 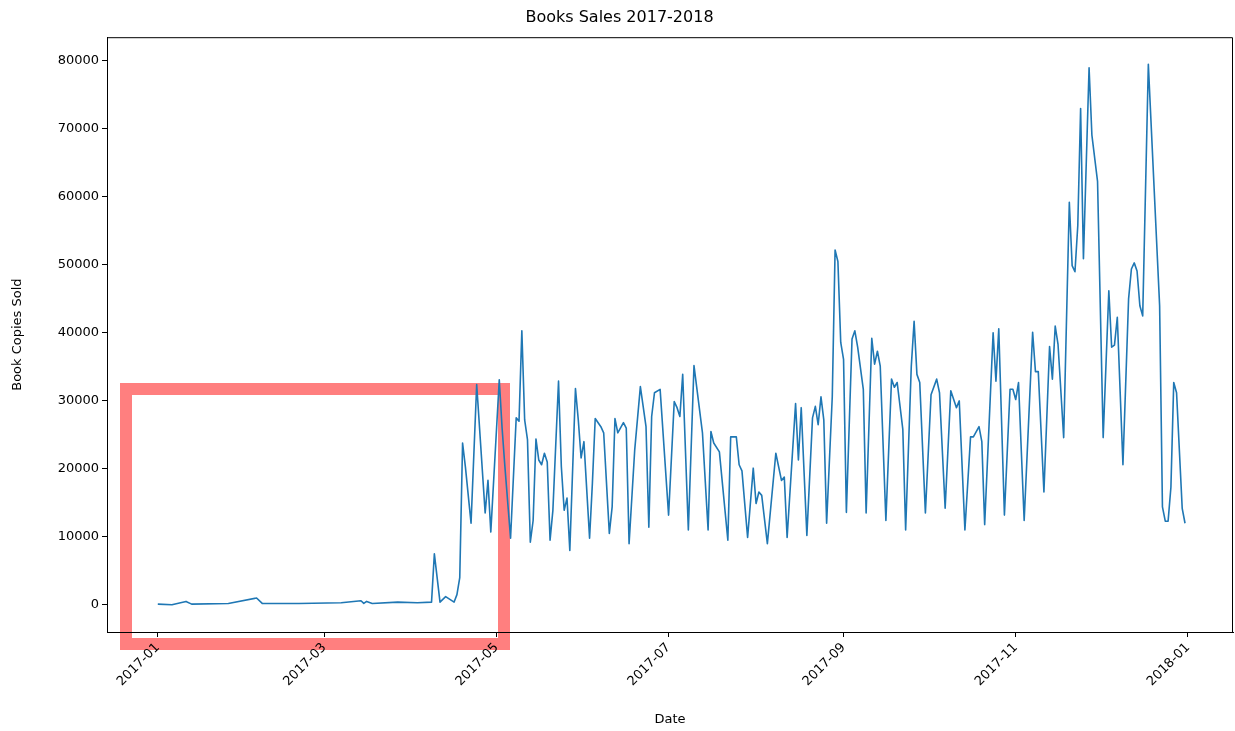 I want to click on y-tick-label: 70000, so click(x=78, y=128).